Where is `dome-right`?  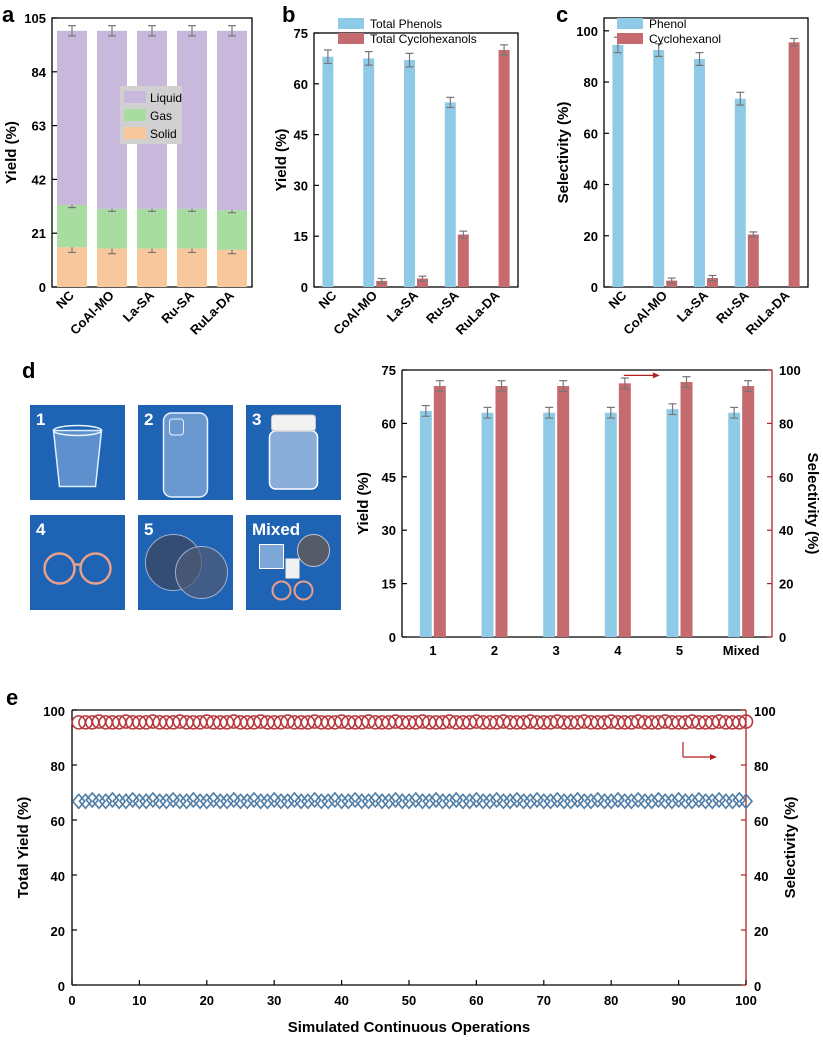 dome-right is located at coordinates (201, 572).